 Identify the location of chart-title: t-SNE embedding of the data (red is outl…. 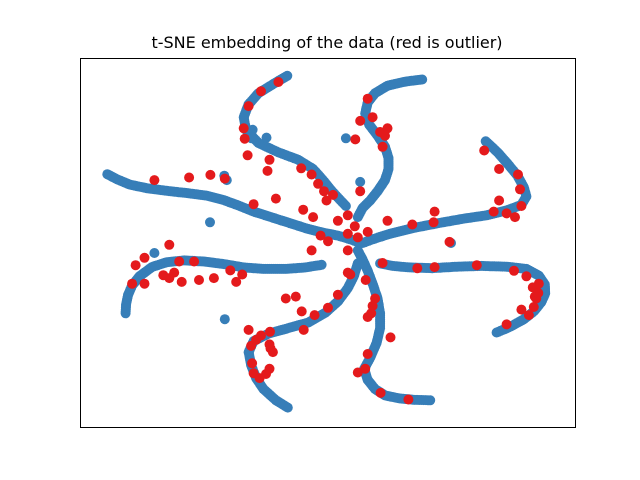
(326, 42).